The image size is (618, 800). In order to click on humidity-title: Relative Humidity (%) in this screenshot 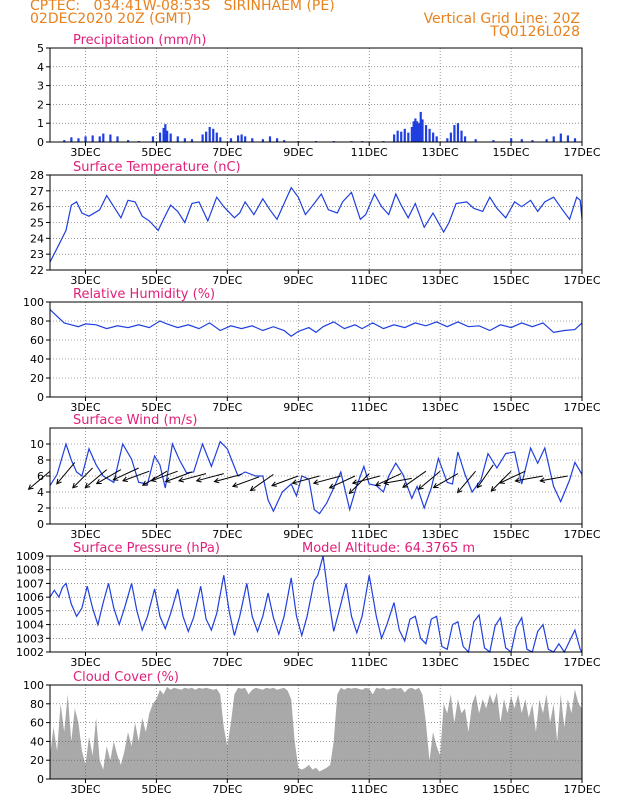, I will do `click(144, 294)`.